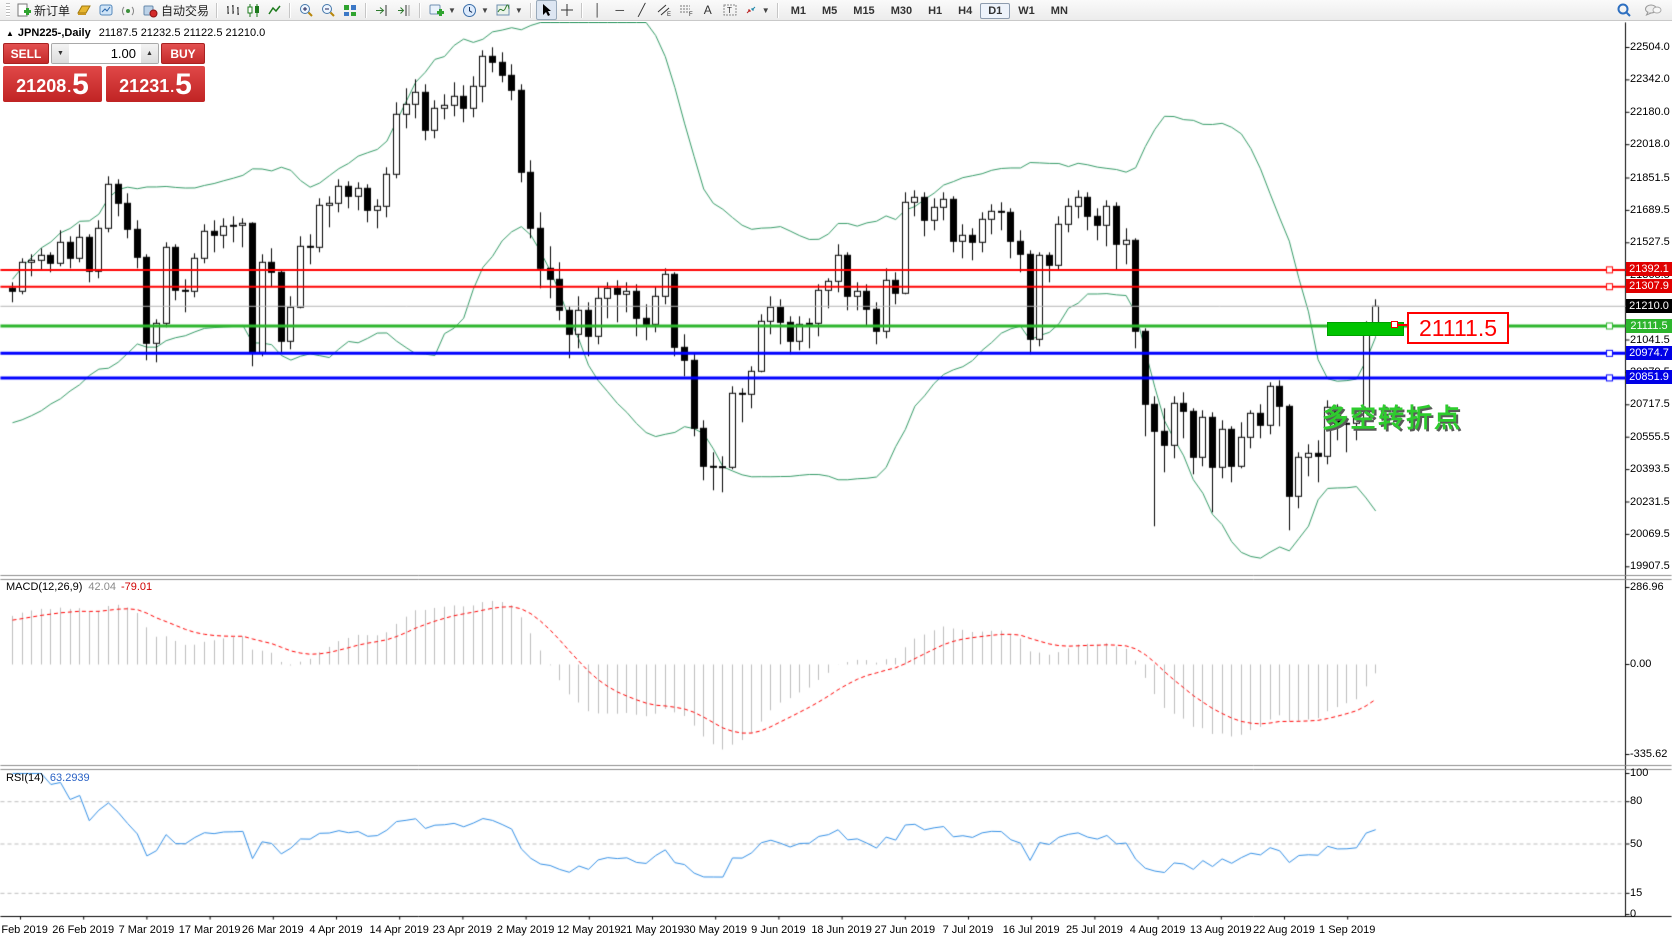 The image size is (1672, 946). What do you see at coordinates (642, 10) in the screenshot?
I see `trendline-tool: ╱` at bounding box center [642, 10].